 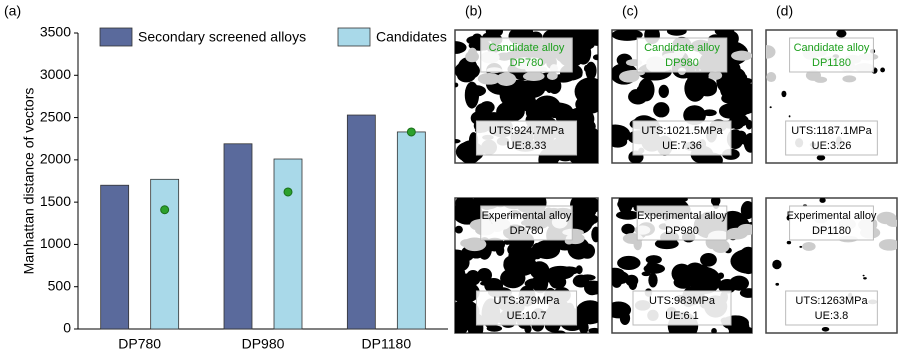 I want to click on panel-label: (c), so click(x=630, y=11).